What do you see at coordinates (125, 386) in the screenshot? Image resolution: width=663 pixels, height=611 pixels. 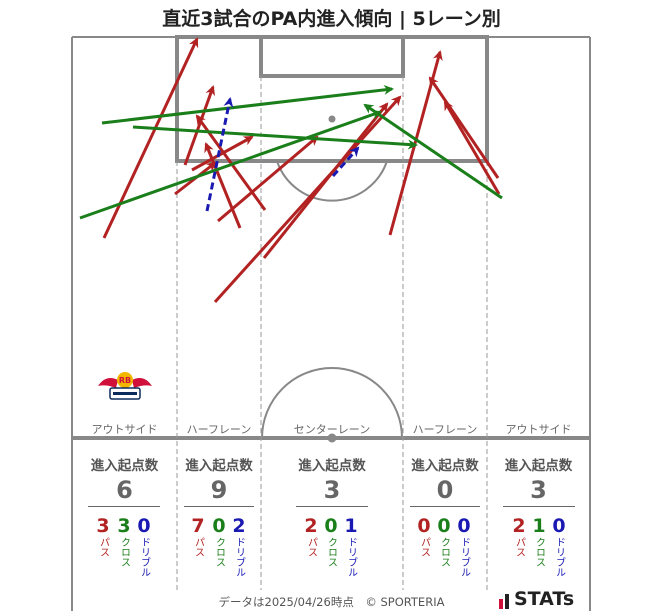 I see `team-logo-icon: RB` at bounding box center [125, 386].